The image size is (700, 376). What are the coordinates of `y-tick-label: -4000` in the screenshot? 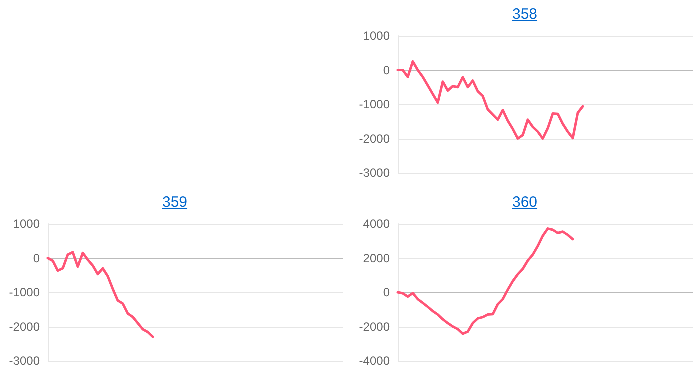 It's located at (374, 361).